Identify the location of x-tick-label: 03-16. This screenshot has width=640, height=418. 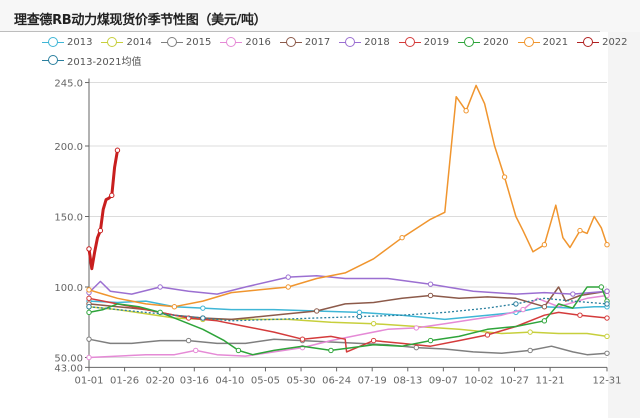
(194, 380).